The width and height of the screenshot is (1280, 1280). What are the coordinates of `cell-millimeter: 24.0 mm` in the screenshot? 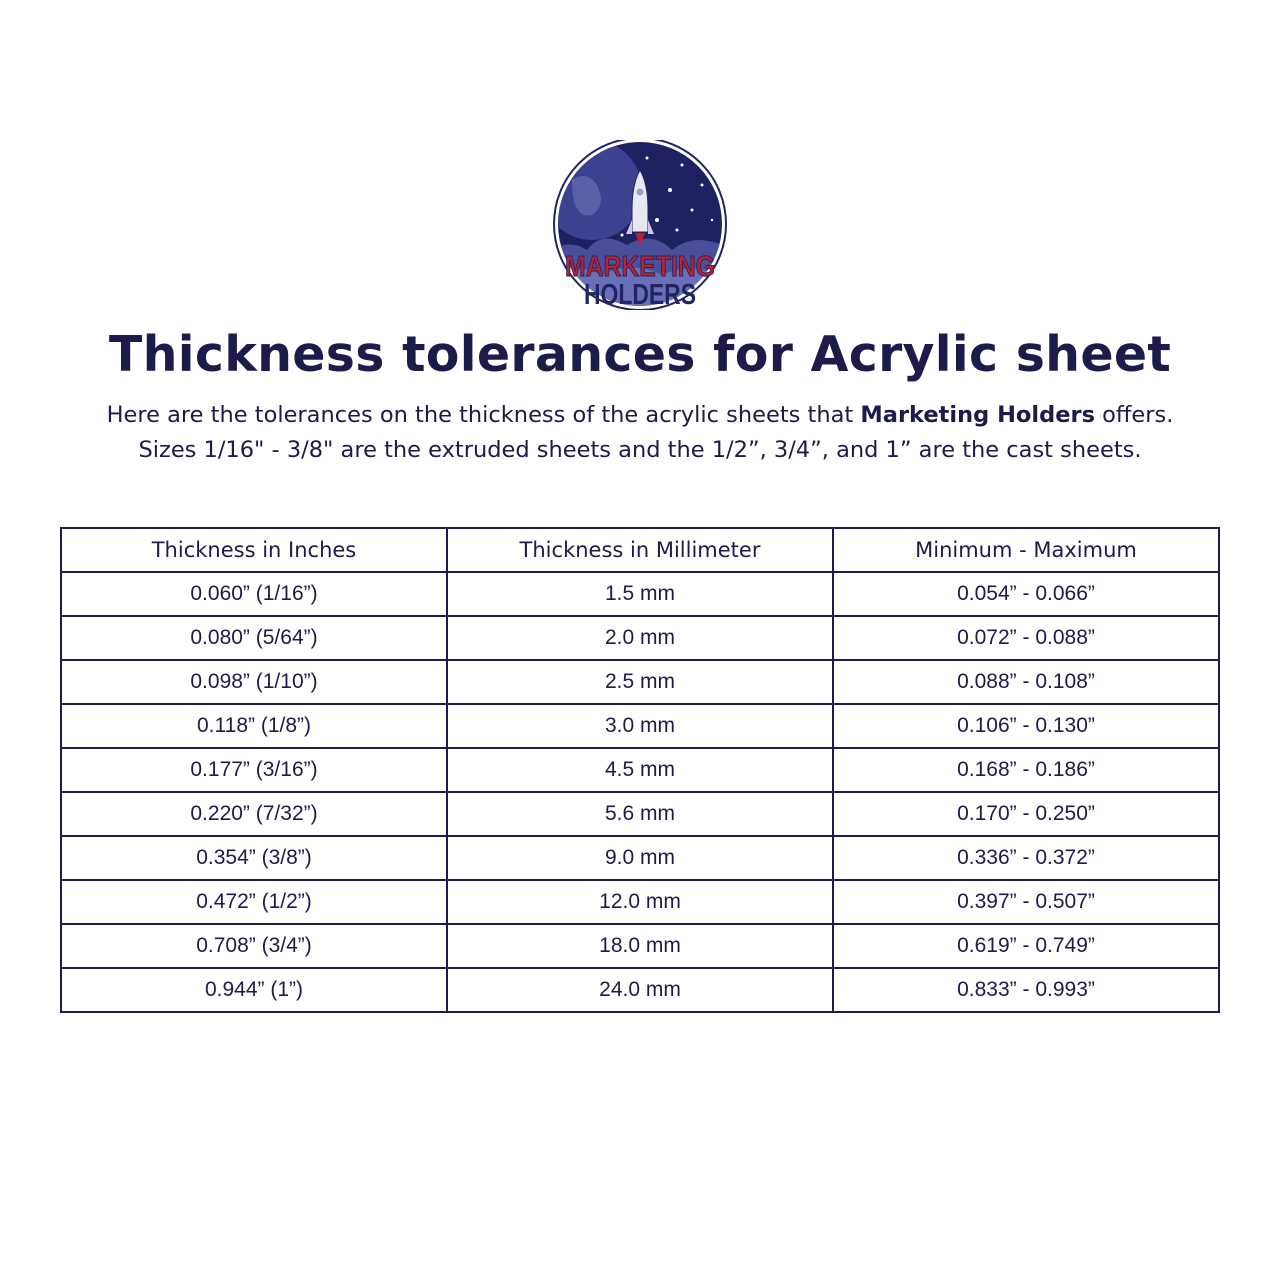 It's located at (640, 990).